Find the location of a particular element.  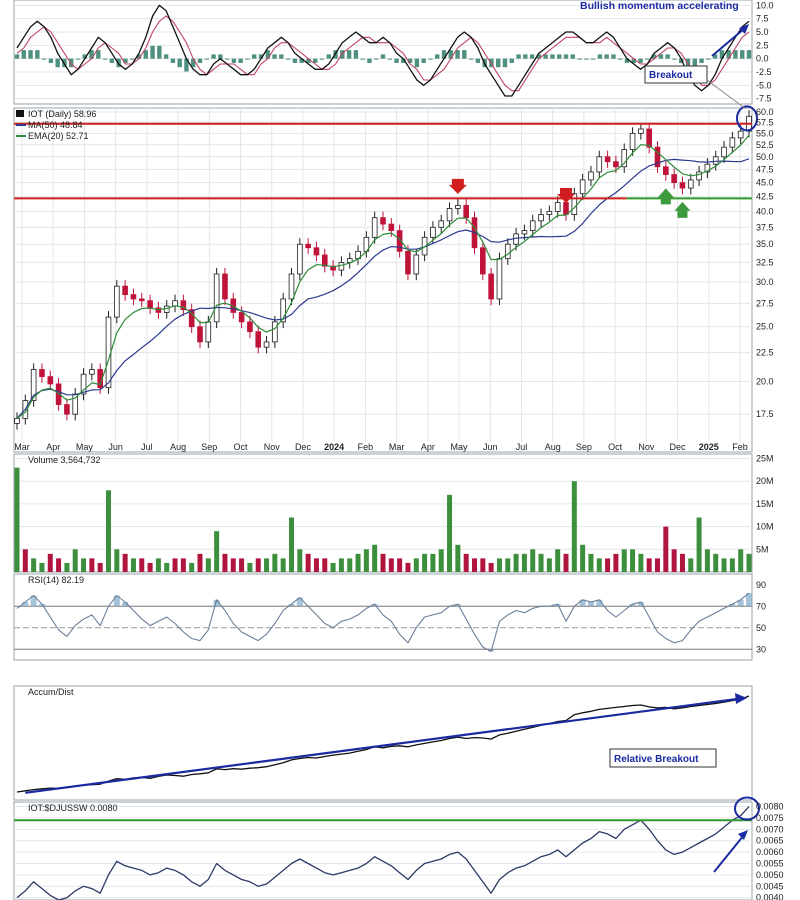

rs-tick-label: 0.0065 is located at coordinates (770, 841).